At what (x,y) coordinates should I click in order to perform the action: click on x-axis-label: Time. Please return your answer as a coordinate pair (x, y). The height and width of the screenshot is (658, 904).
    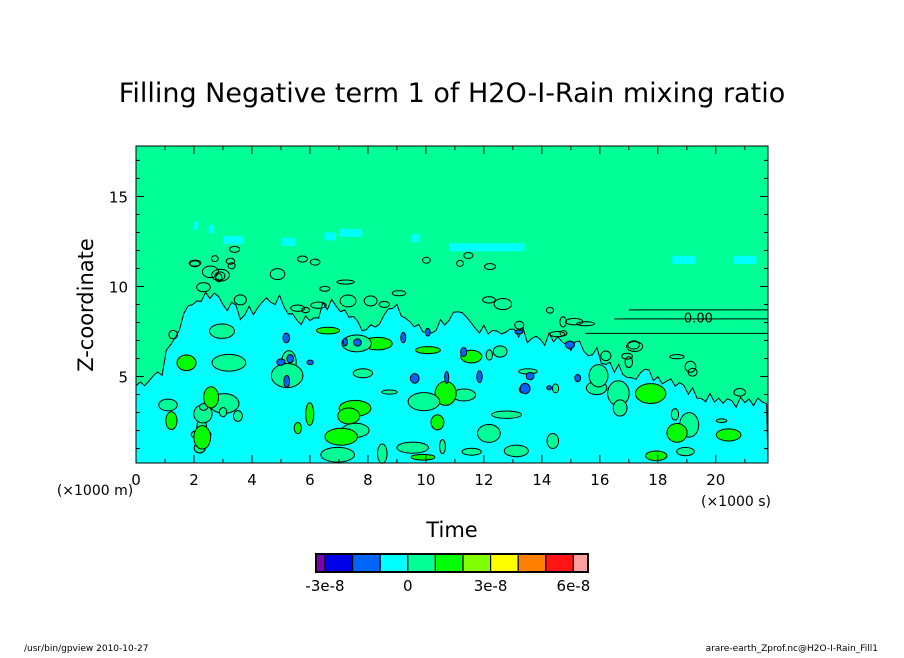
    Looking at the image, I should click on (451, 530).